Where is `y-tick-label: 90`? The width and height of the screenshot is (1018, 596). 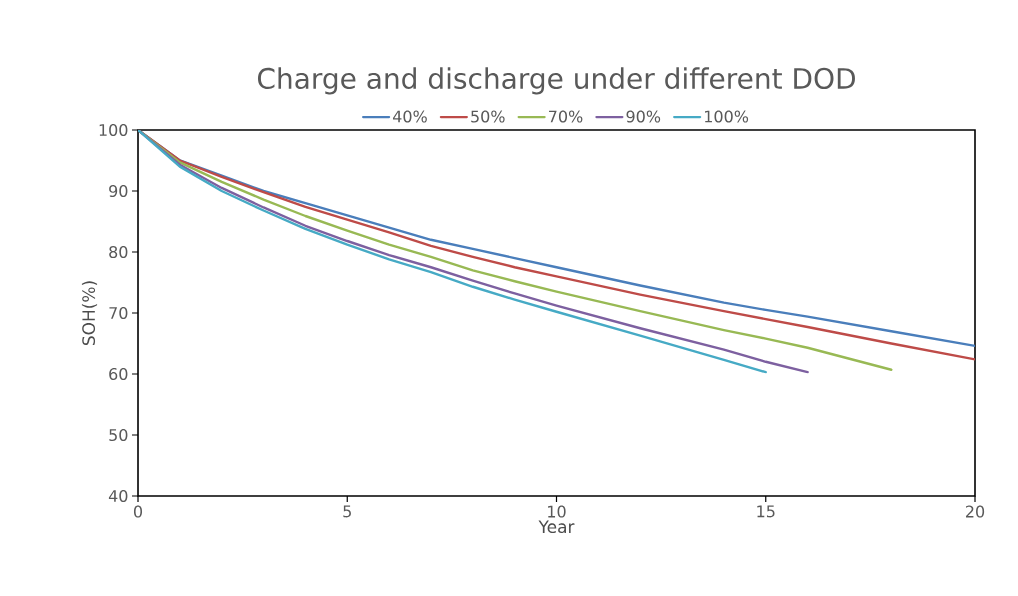
y-tick-label: 90 is located at coordinates (118, 191).